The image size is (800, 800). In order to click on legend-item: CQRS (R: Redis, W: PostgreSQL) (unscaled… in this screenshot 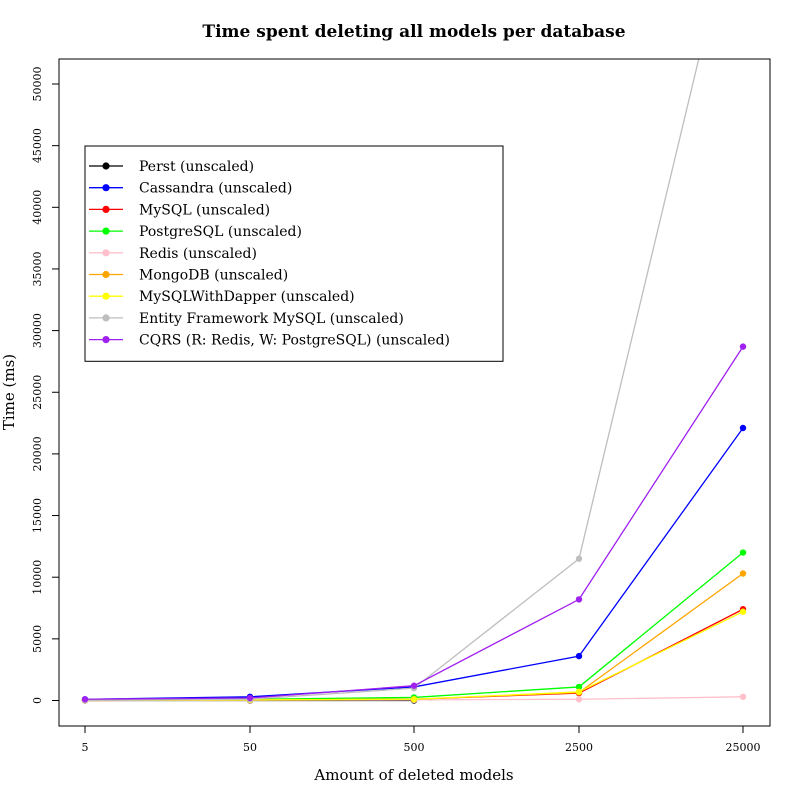, I will do `click(269, 341)`.